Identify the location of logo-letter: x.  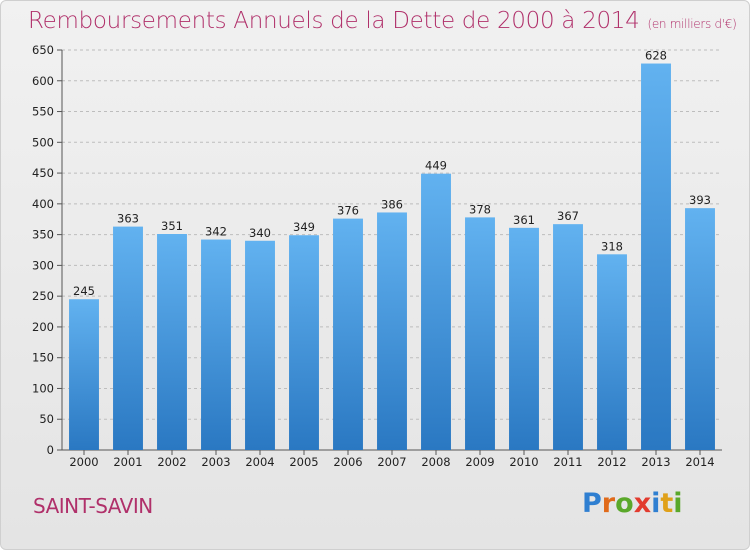
(642, 503).